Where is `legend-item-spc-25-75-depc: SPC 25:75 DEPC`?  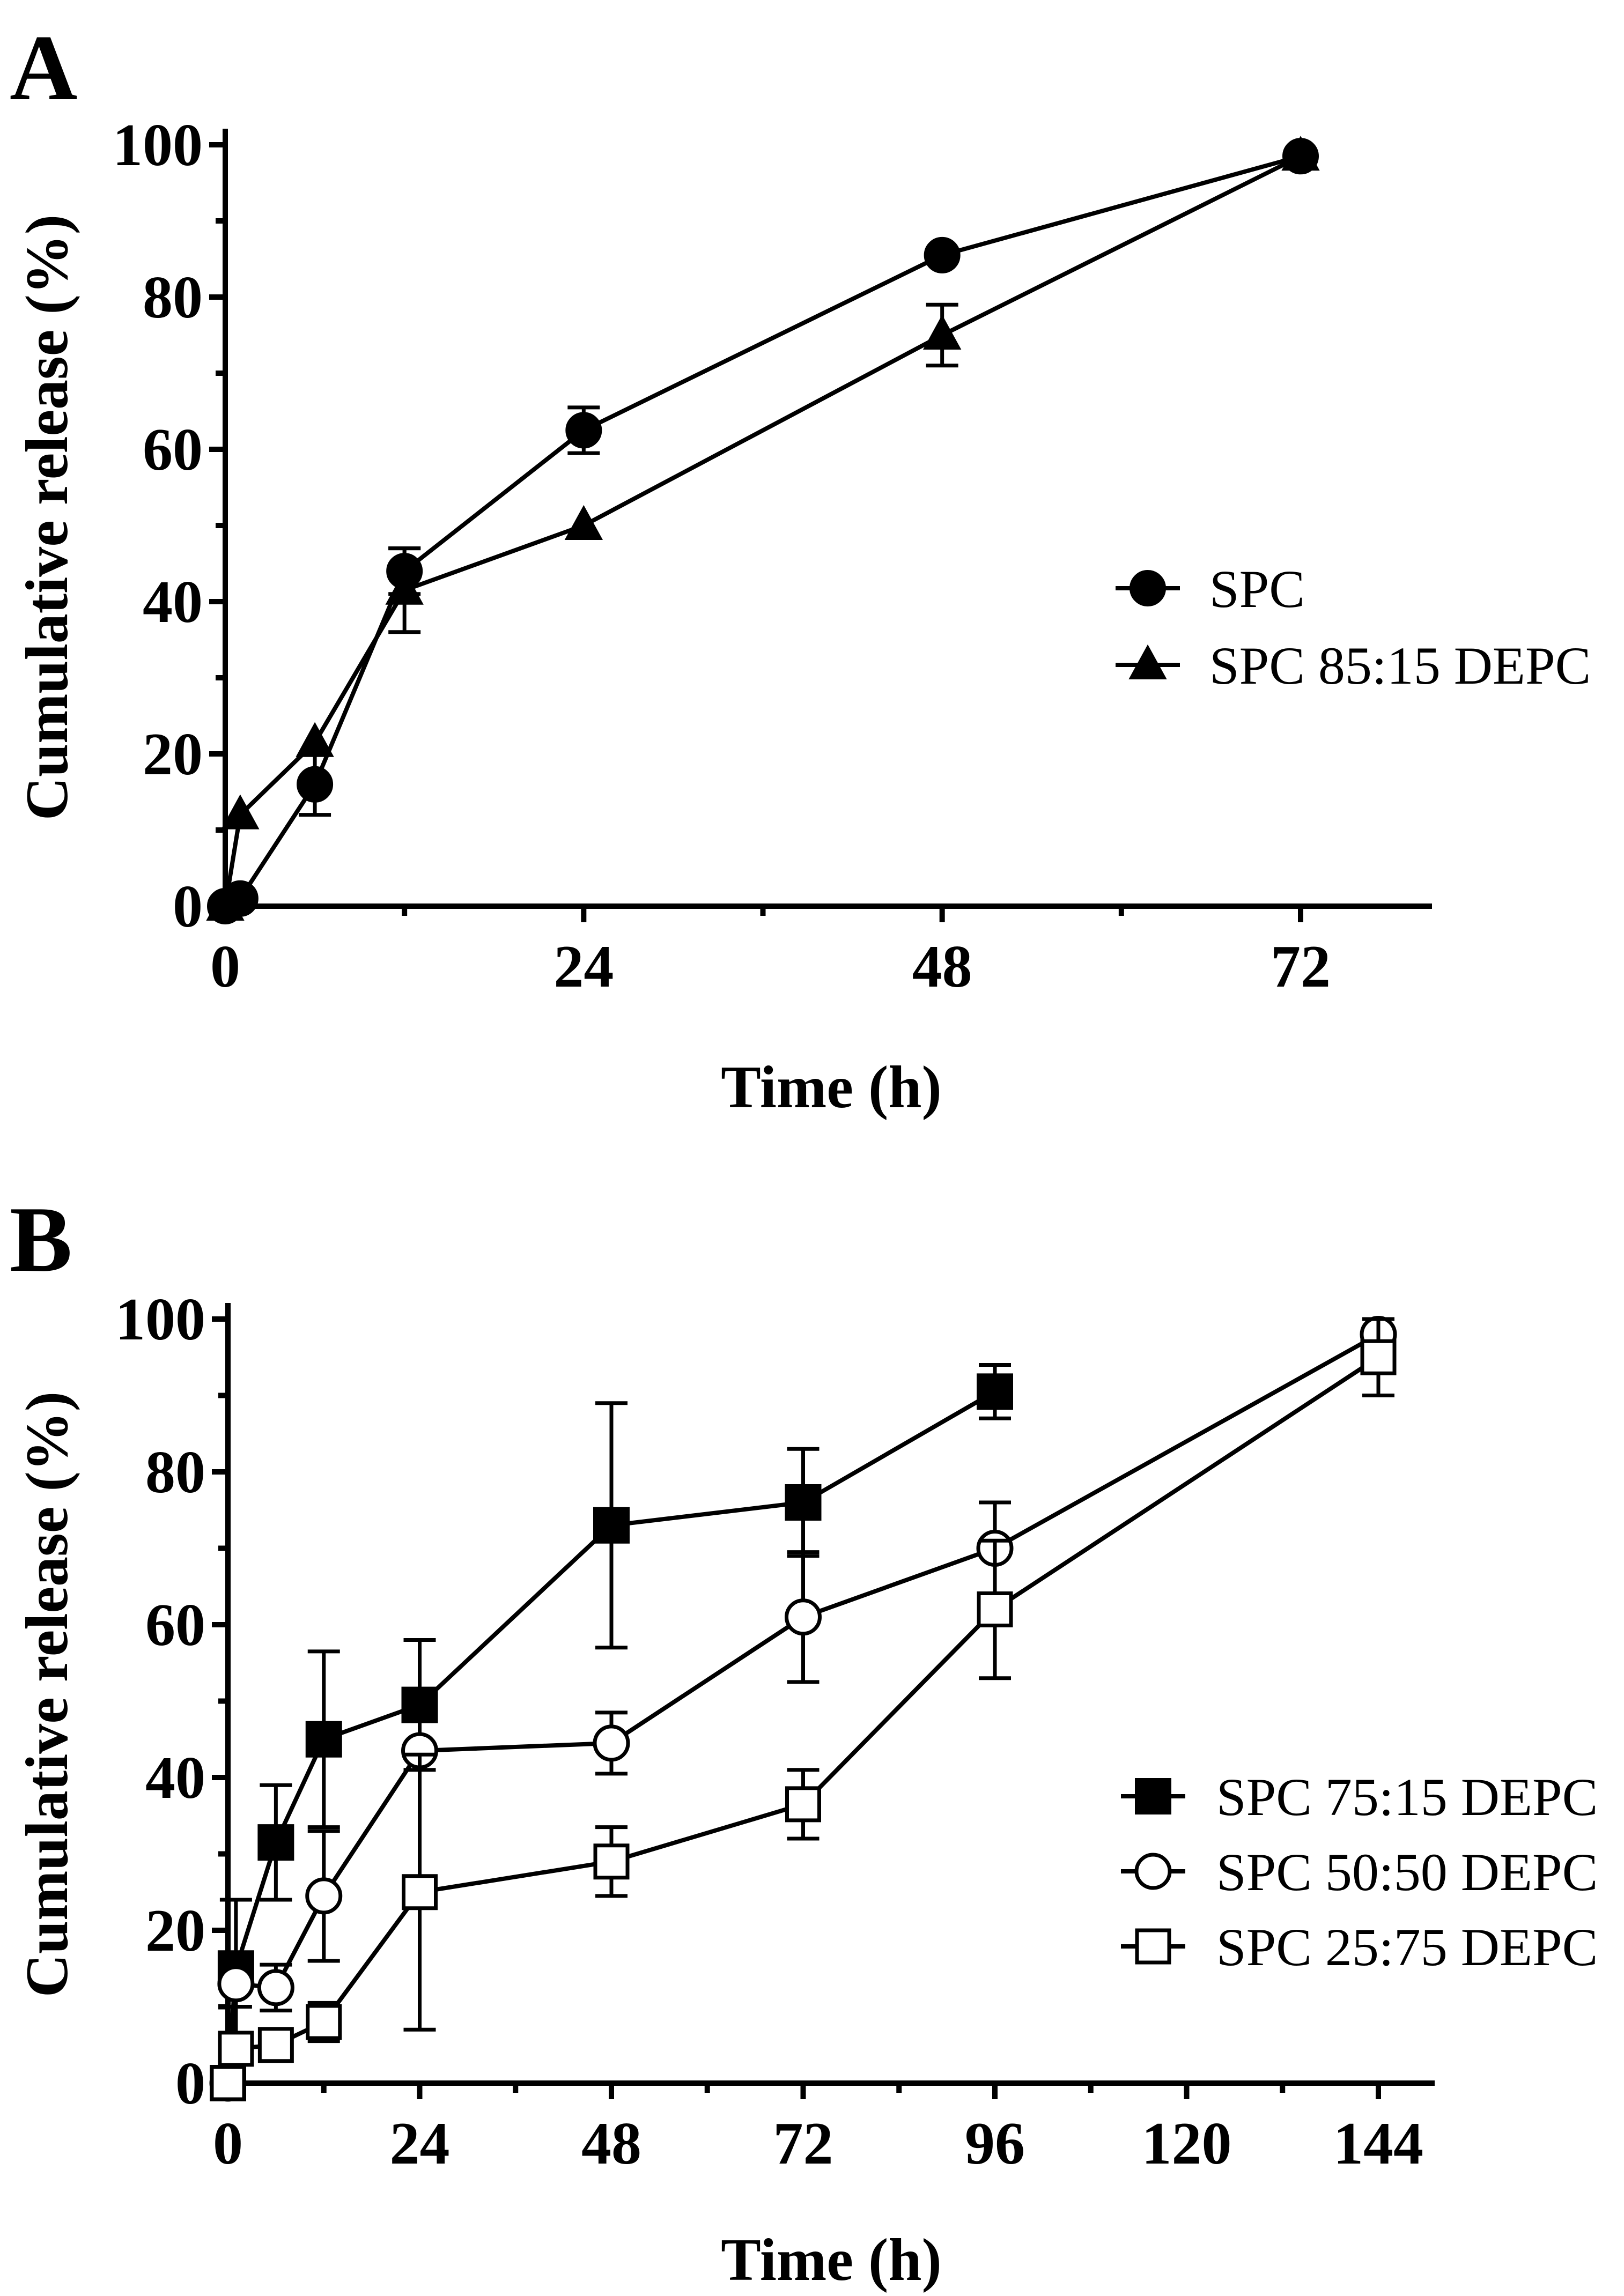
legend-item-spc-25-75-depc: SPC 25:75 DEPC is located at coordinates (1359, 1947).